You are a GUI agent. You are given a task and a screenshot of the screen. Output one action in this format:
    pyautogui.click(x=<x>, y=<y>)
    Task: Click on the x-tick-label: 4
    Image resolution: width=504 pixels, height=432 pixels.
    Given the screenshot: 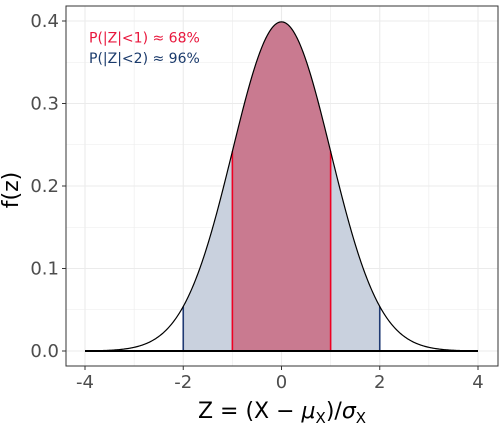 What is the action you would take?
    pyautogui.click(x=477, y=382)
    